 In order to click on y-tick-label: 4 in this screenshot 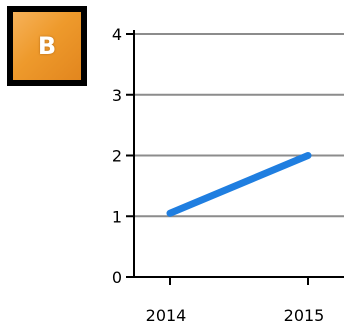, I will do `click(117, 34)`.